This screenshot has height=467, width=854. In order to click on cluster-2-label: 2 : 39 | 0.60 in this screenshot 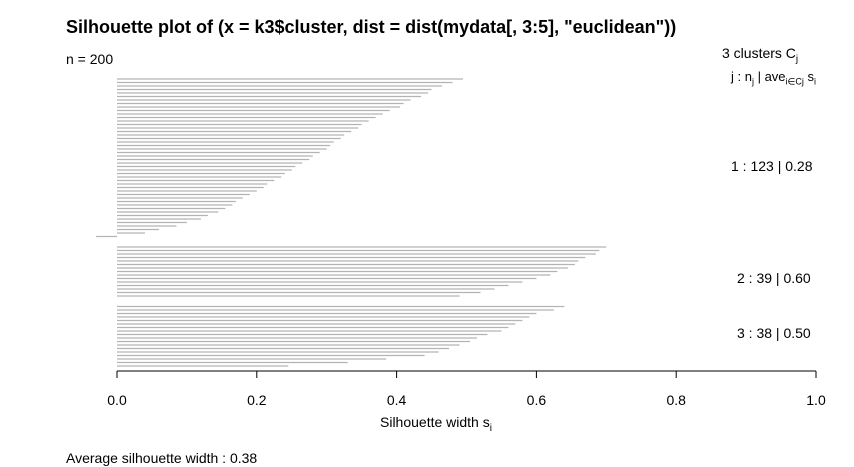, I will do `click(774, 278)`.